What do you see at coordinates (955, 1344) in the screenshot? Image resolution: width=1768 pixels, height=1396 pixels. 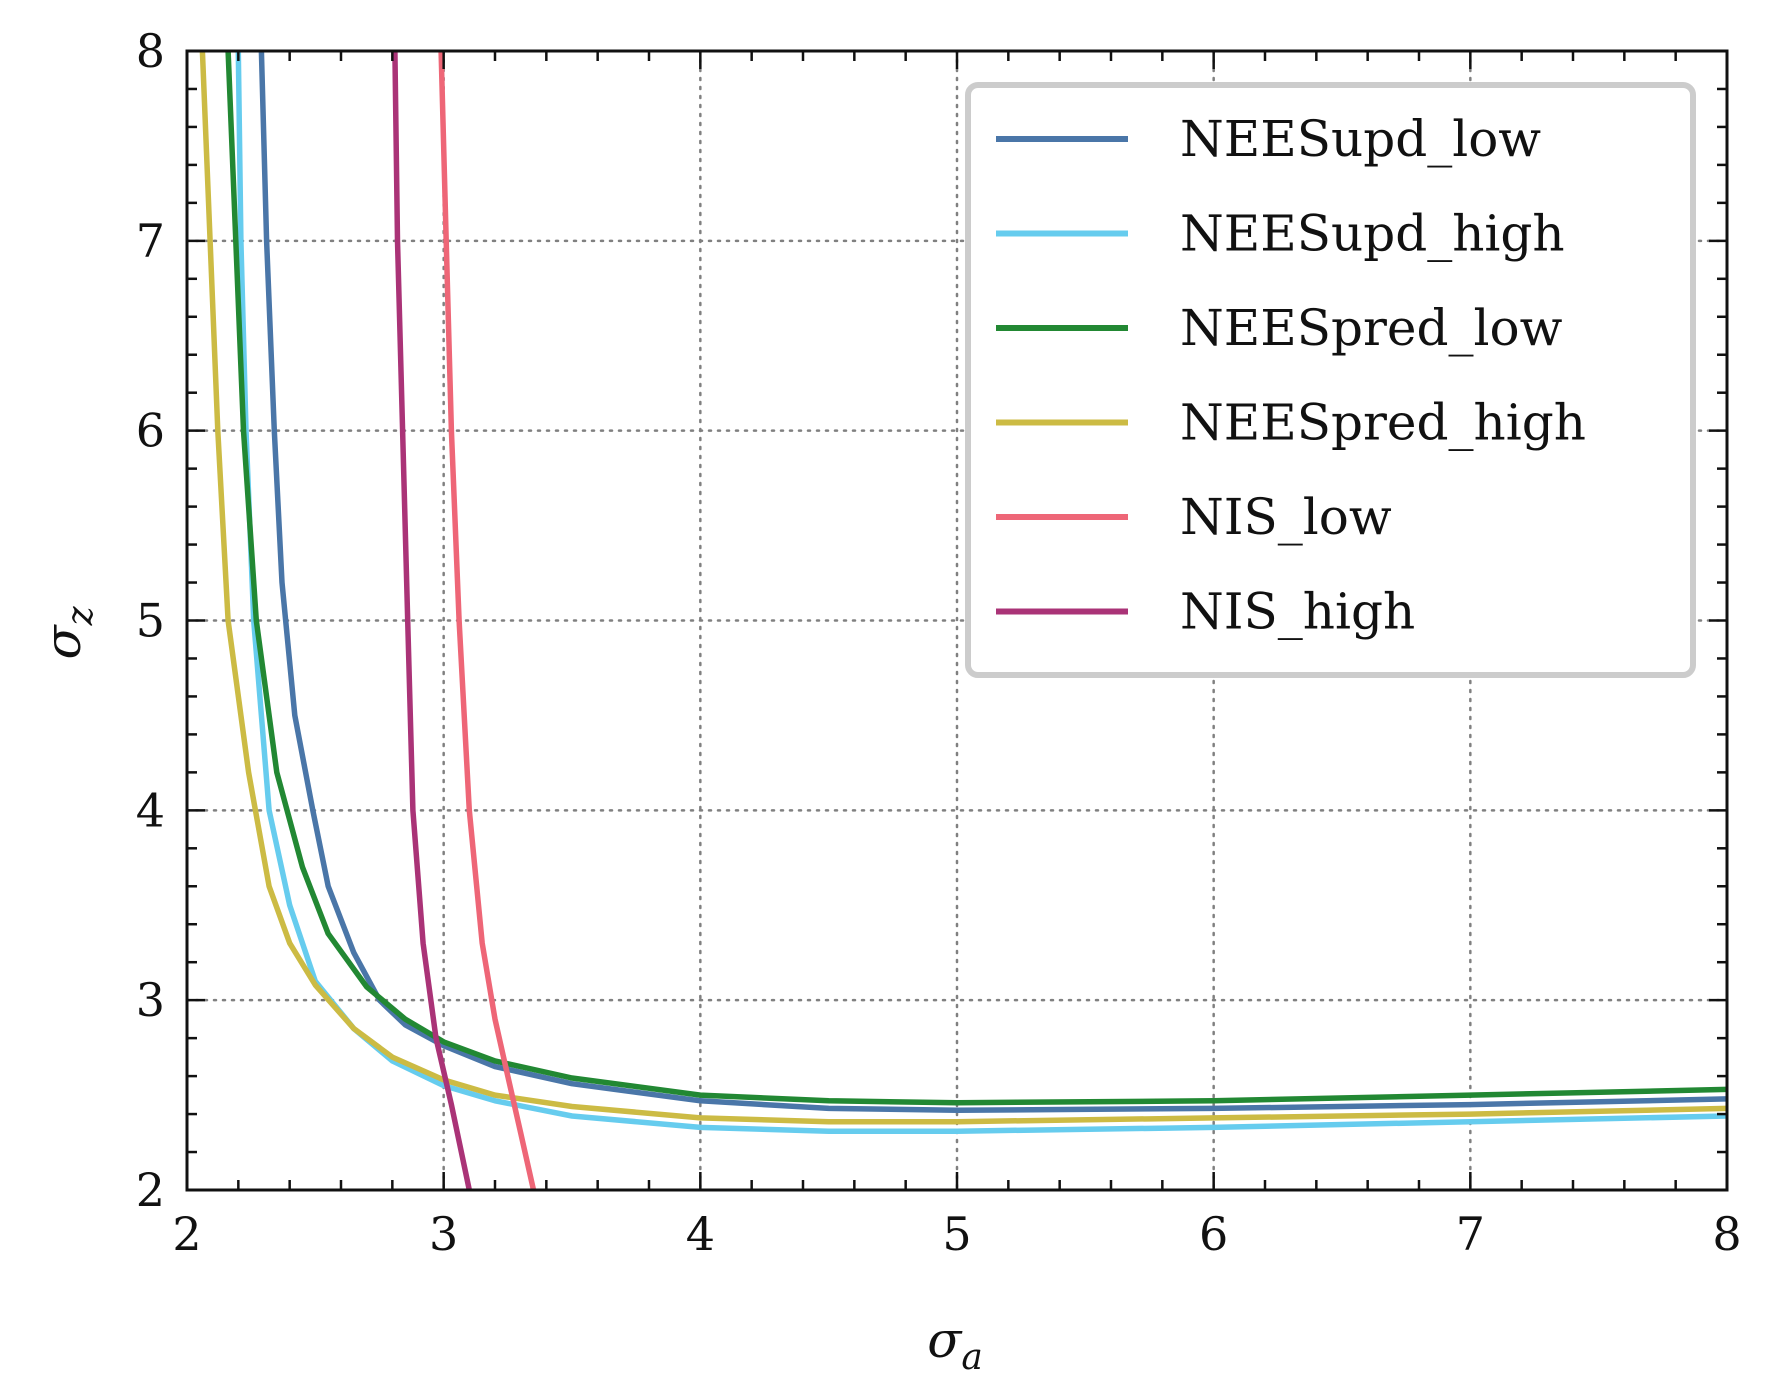 I see `x-axis-label: σa` at bounding box center [955, 1344].